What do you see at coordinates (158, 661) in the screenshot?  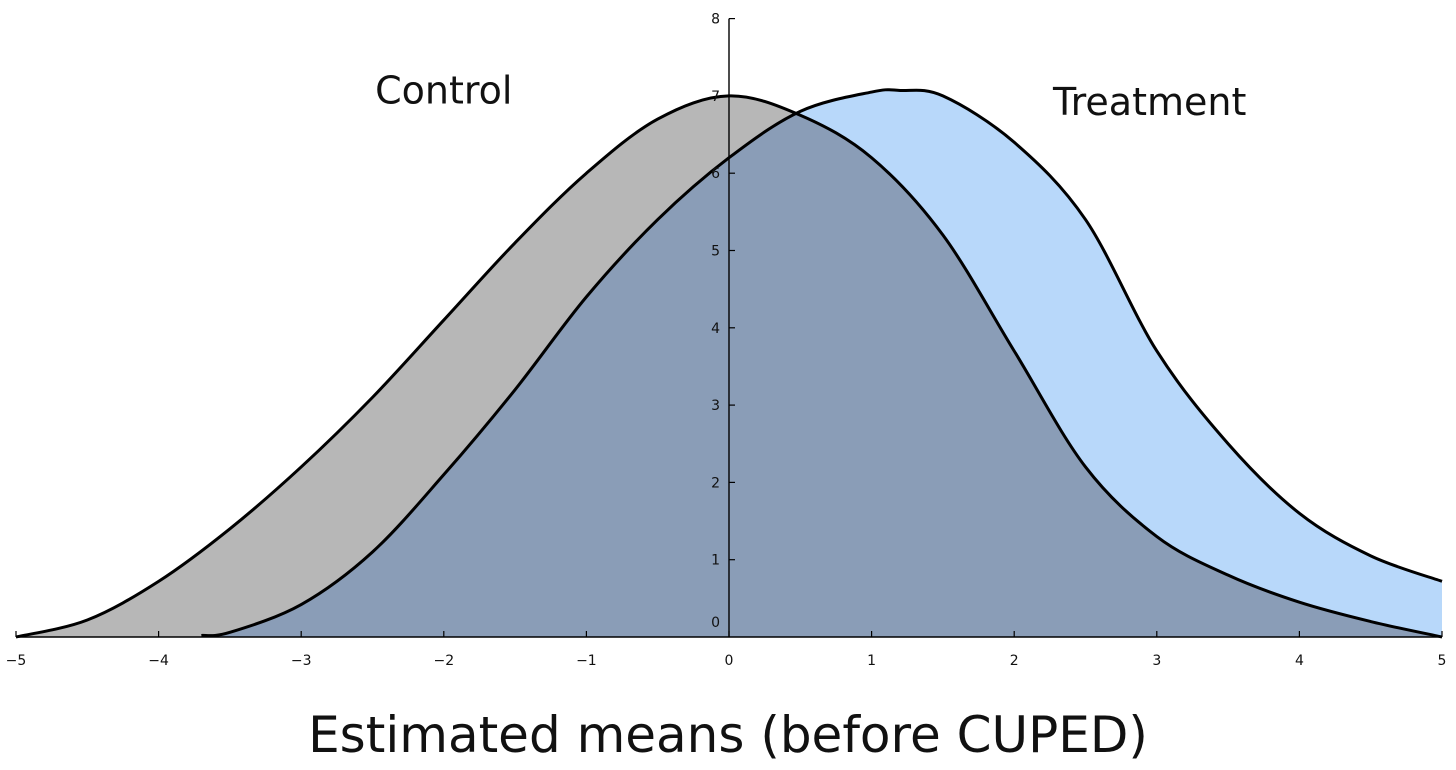 I see `x-tick-label: −4` at bounding box center [158, 661].